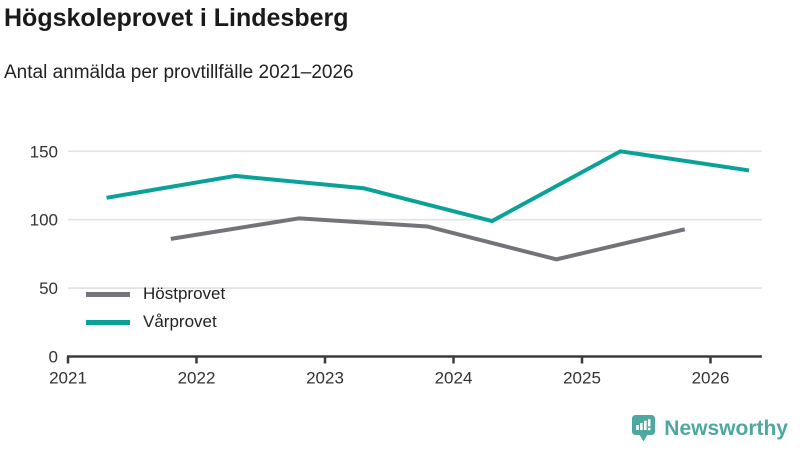  I want to click on legend-item-varprovet: Vårprovet, so click(155, 322).